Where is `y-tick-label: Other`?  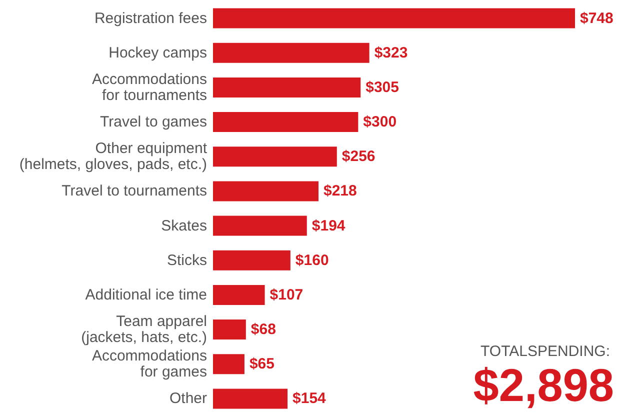 y-tick-label: Other is located at coordinates (188, 399).